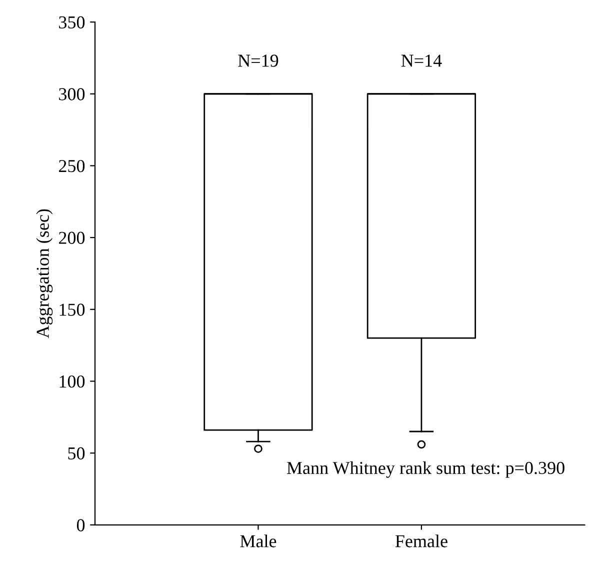  Describe the element at coordinates (44, 273) in the screenshot. I see `y-axis-title: Aggregation (sec)` at that location.